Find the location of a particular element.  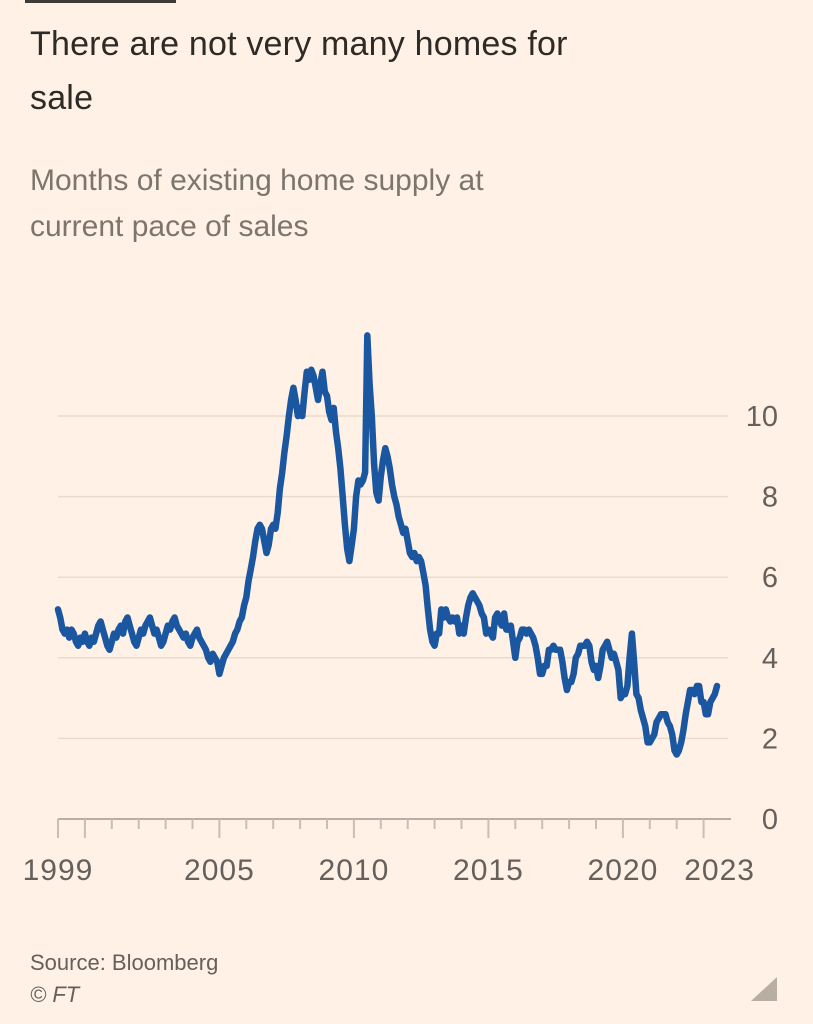

page-title: There are not very many homes for sale is located at coordinates (299, 71).